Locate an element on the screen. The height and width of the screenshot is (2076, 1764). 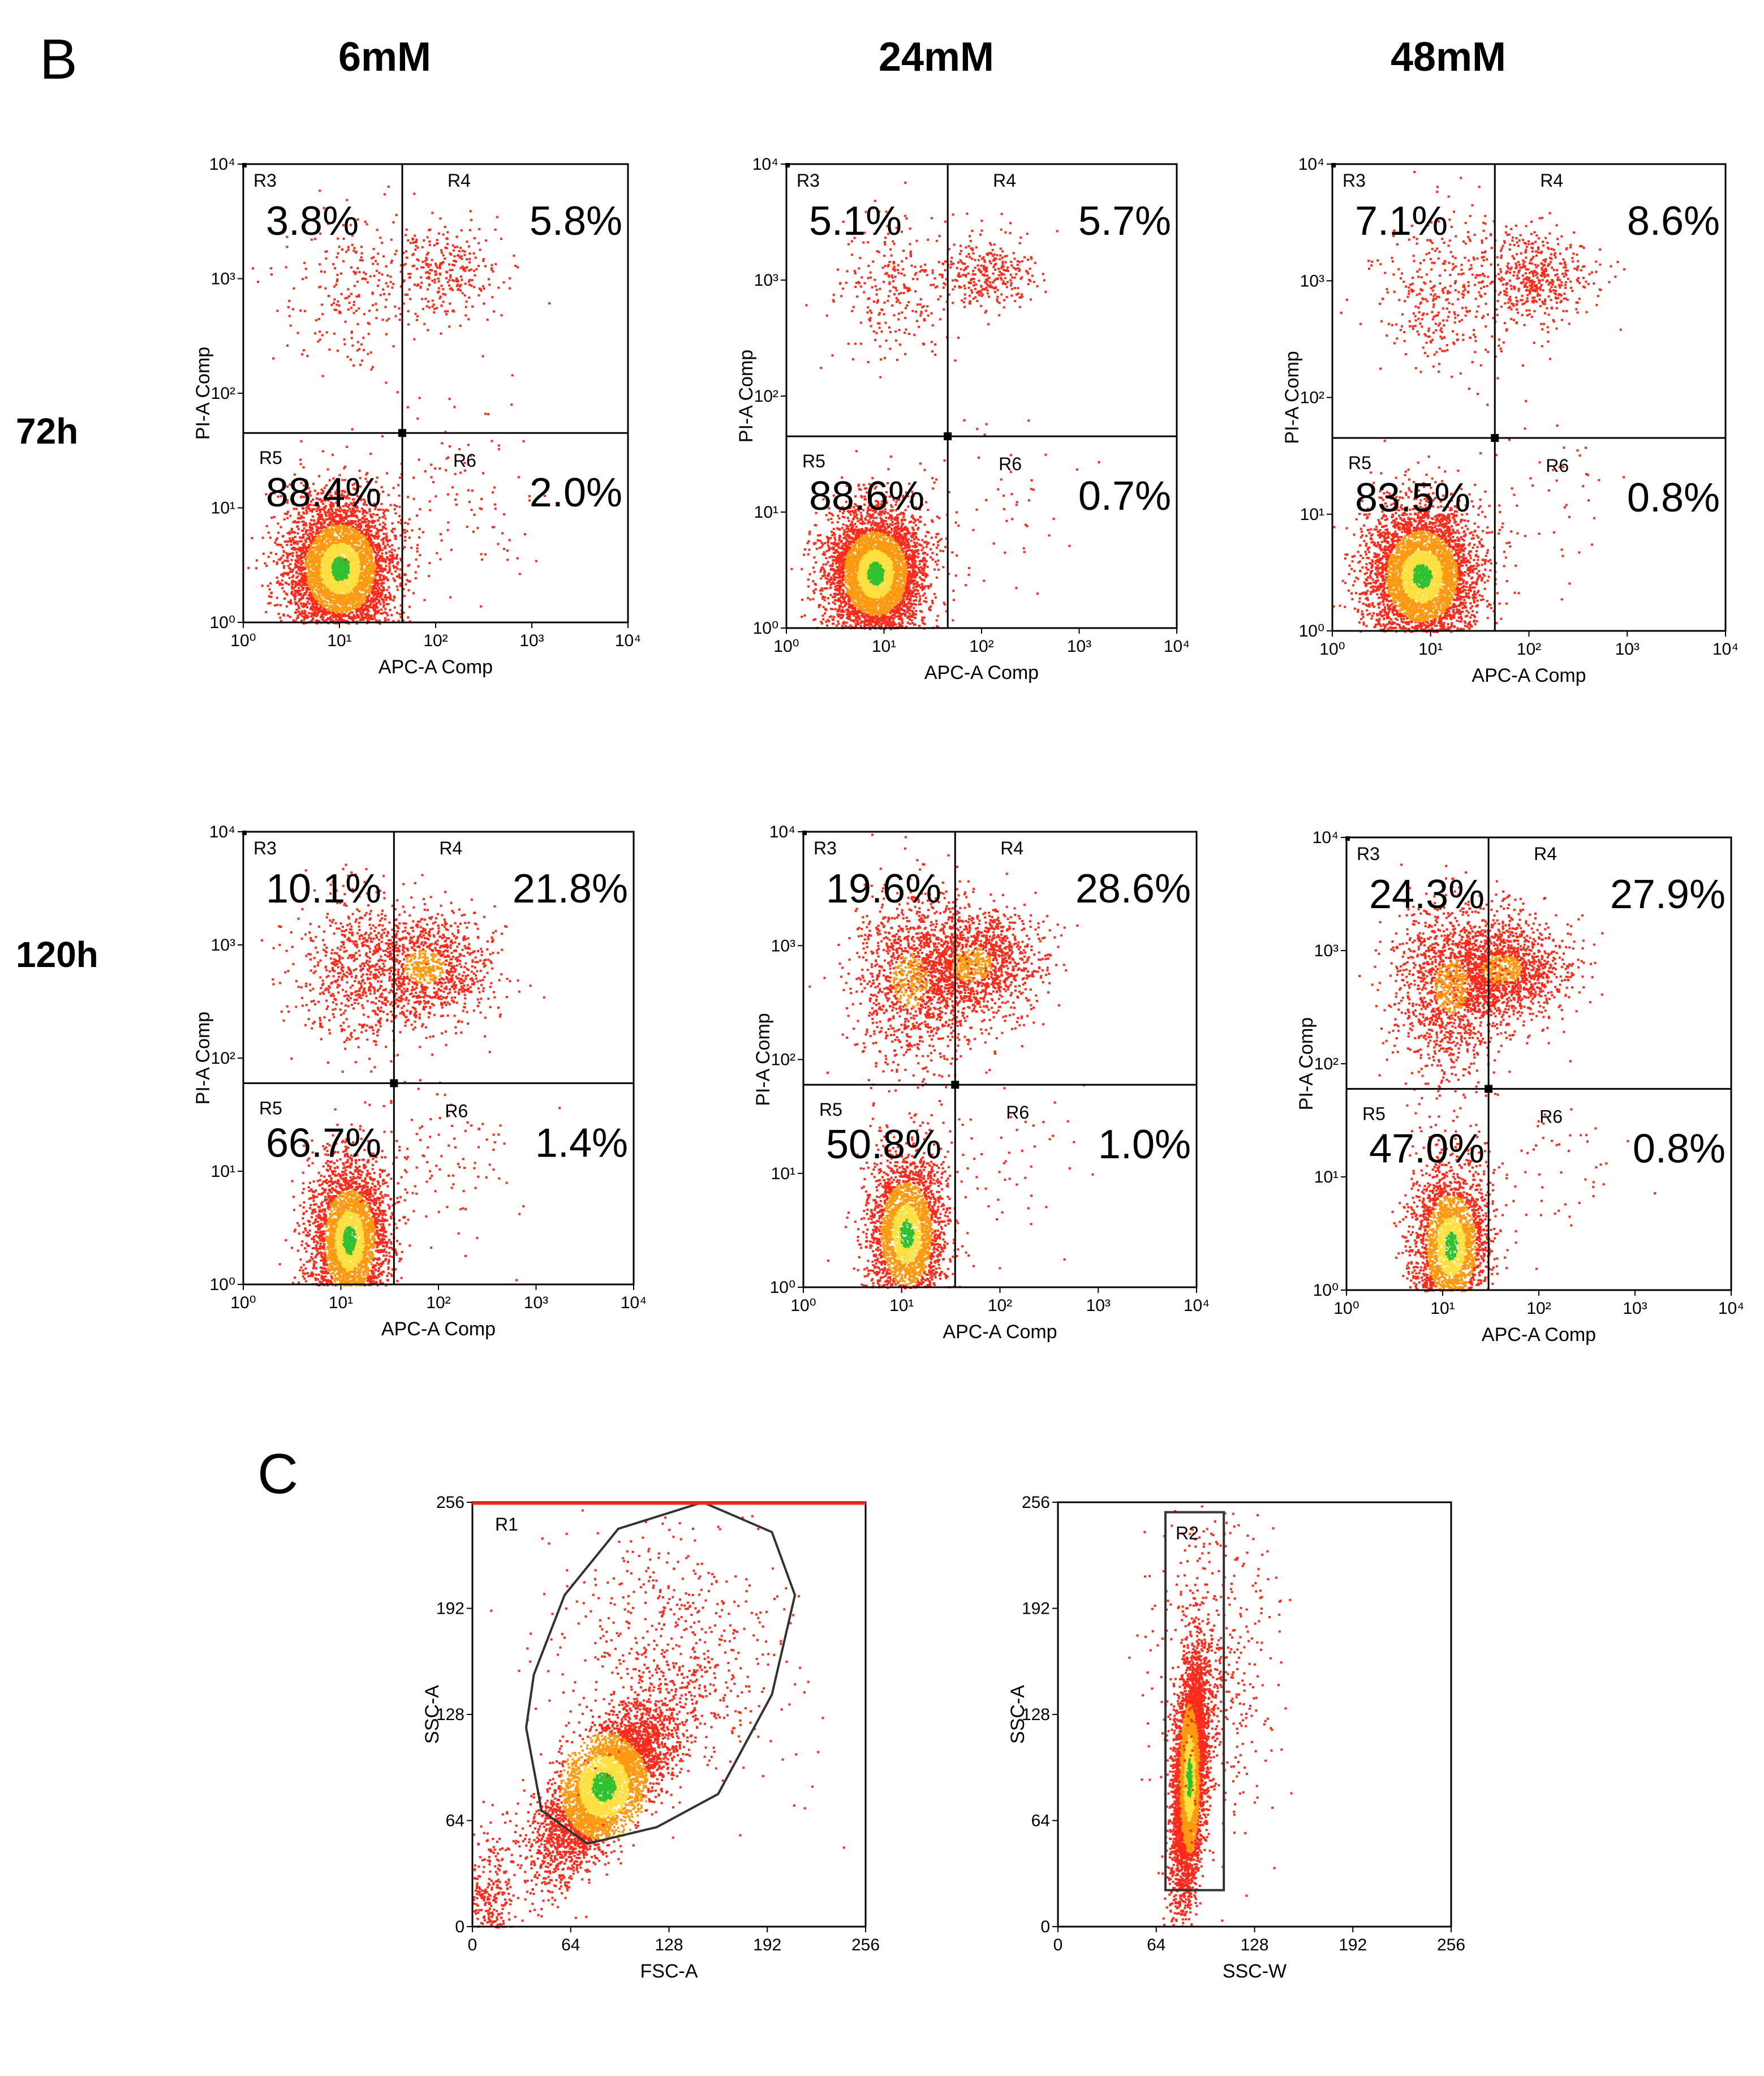
y-tick-label: 10³ is located at coordinates (223, 279).